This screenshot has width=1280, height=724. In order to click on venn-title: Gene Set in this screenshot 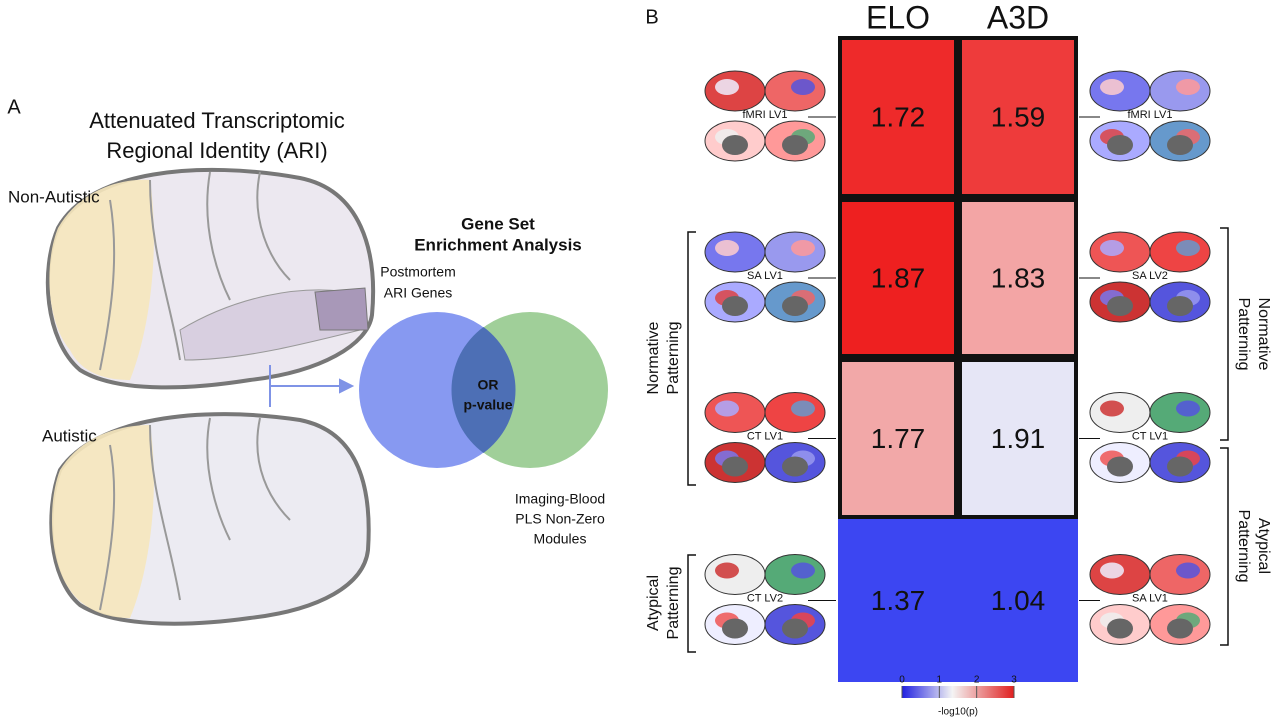, I will do `click(498, 223)`.